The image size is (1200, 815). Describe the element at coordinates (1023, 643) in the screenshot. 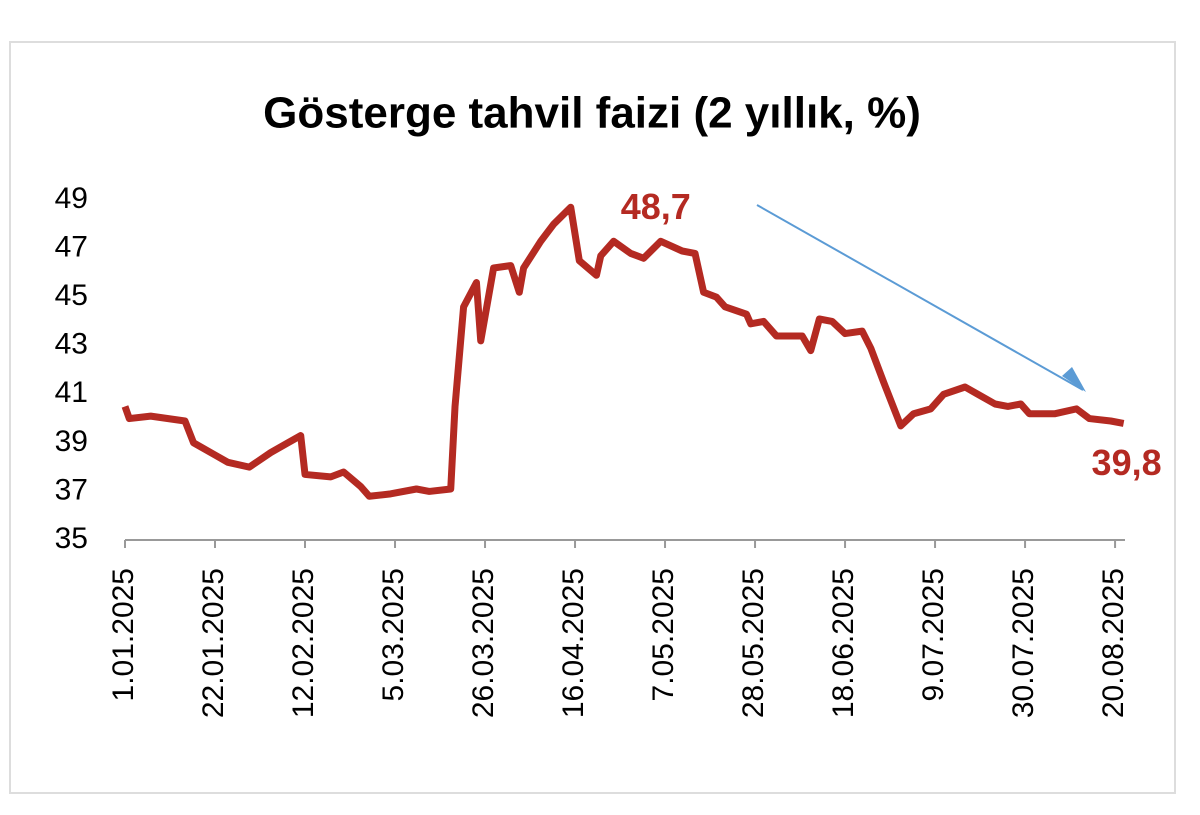

I see `x-tick-label: 30.07.2025` at that location.